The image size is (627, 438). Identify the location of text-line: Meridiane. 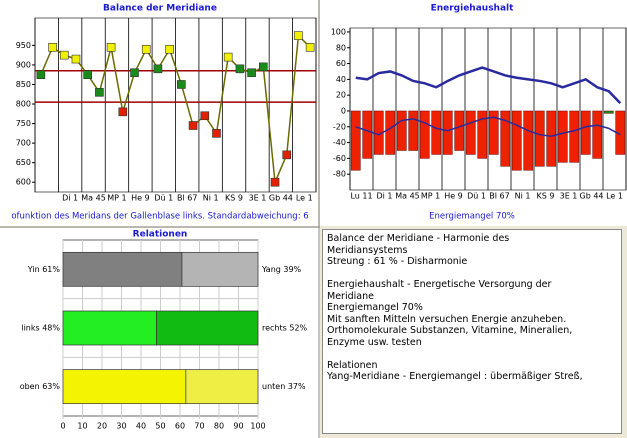
(350, 296).